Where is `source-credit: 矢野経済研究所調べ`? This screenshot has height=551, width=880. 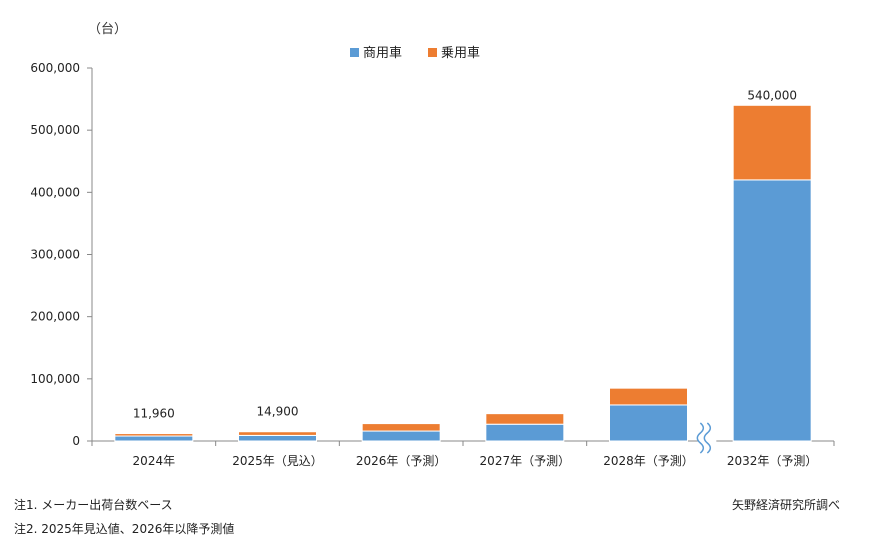 source-credit: 矢野経済研究所調べ is located at coordinates (785, 505).